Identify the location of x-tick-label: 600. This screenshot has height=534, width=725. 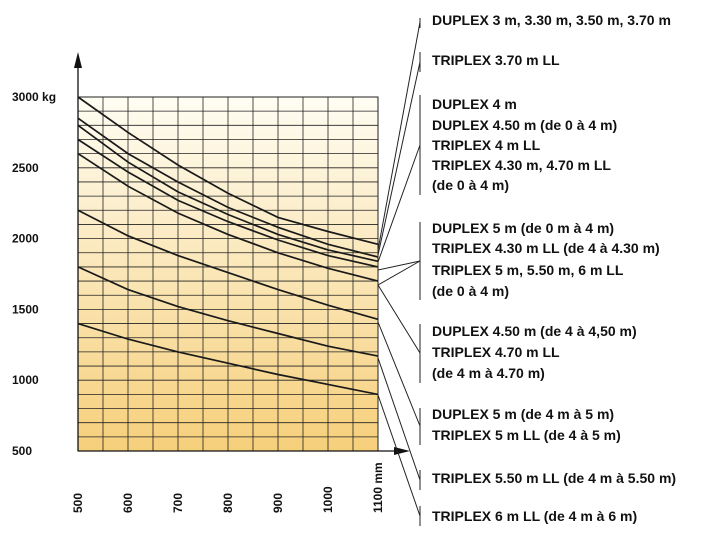
(128, 503).